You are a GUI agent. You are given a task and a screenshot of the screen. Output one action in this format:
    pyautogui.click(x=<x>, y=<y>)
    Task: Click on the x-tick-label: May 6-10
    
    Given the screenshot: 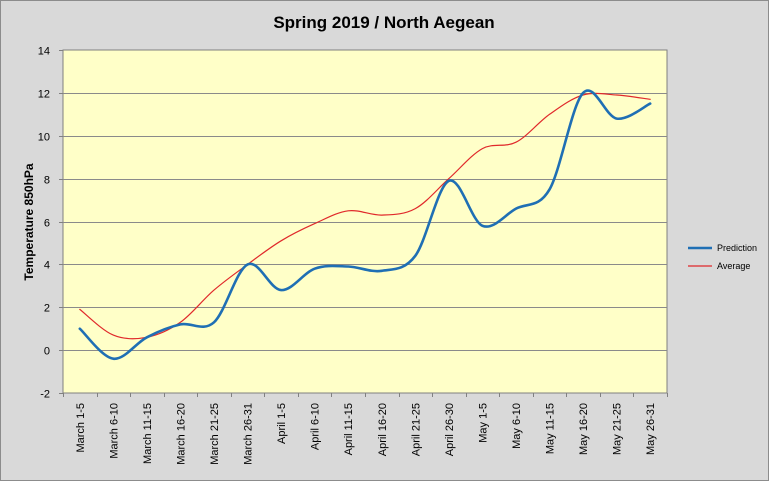 What is the action you would take?
    pyautogui.click(x=517, y=426)
    